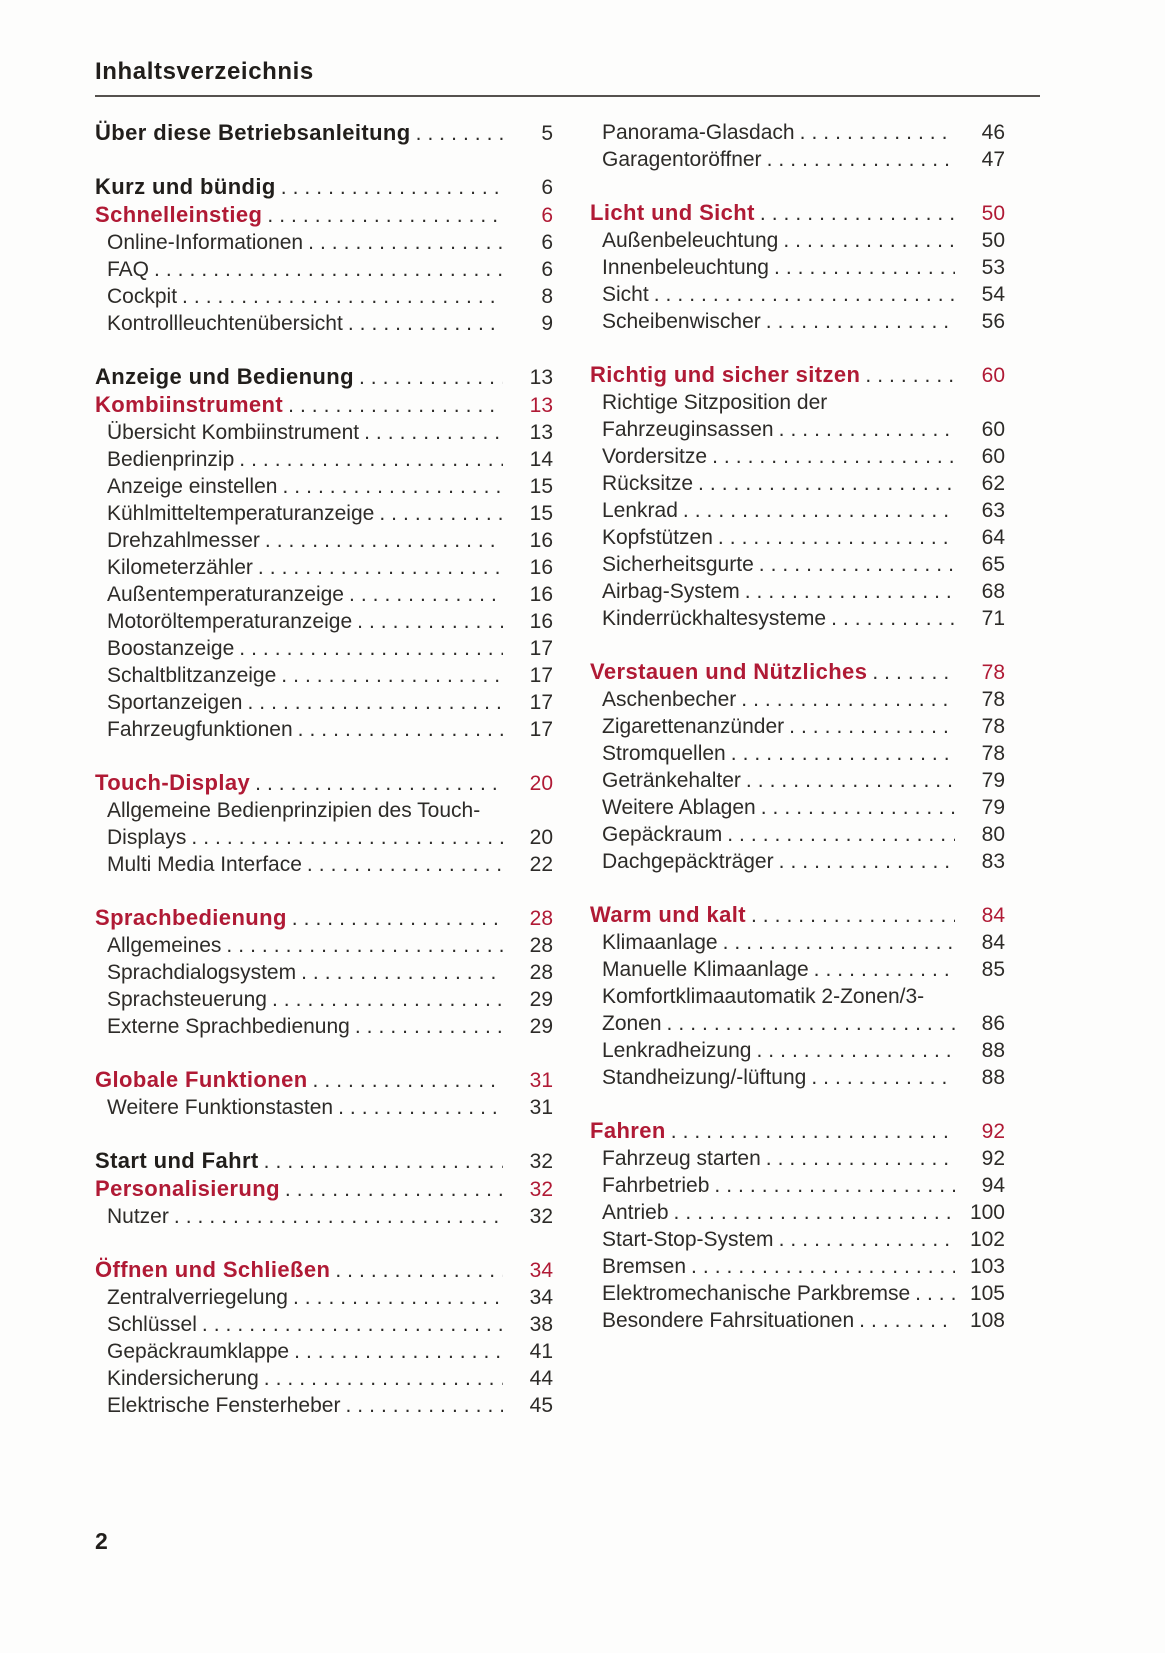 This screenshot has height=1653, width=1165. Describe the element at coordinates (330, 972) in the screenshot. I see `toc-entry-row: Sprachdialogsystem 28` at that location.